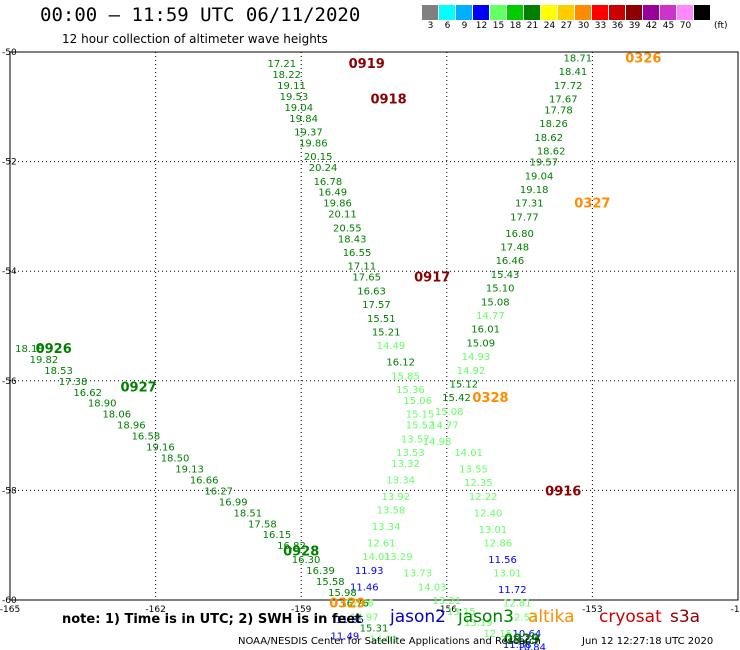 This screenshot has width=740, height=650. I want to click on swh-value-label: 15.36, so click(410, 390).